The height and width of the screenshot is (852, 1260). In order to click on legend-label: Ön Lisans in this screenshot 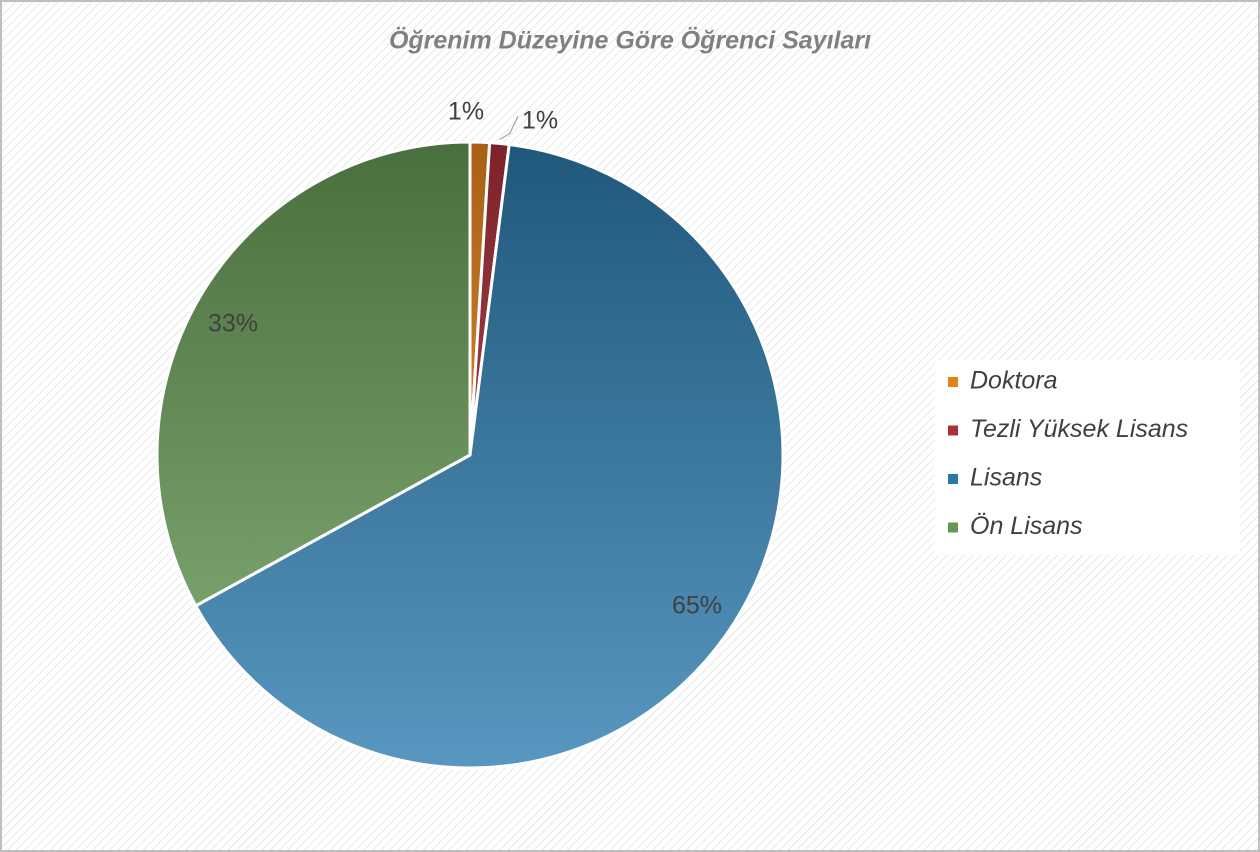, I will do `click(1026, 526)`.